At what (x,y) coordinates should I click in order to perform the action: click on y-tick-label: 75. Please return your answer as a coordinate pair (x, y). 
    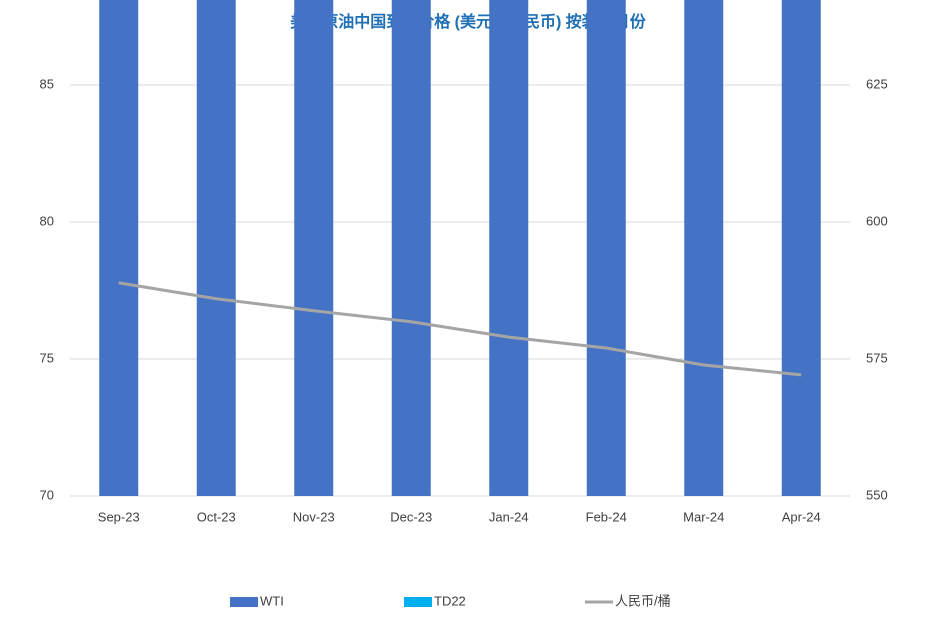
    Looking at the image, I should click on (47, 357).